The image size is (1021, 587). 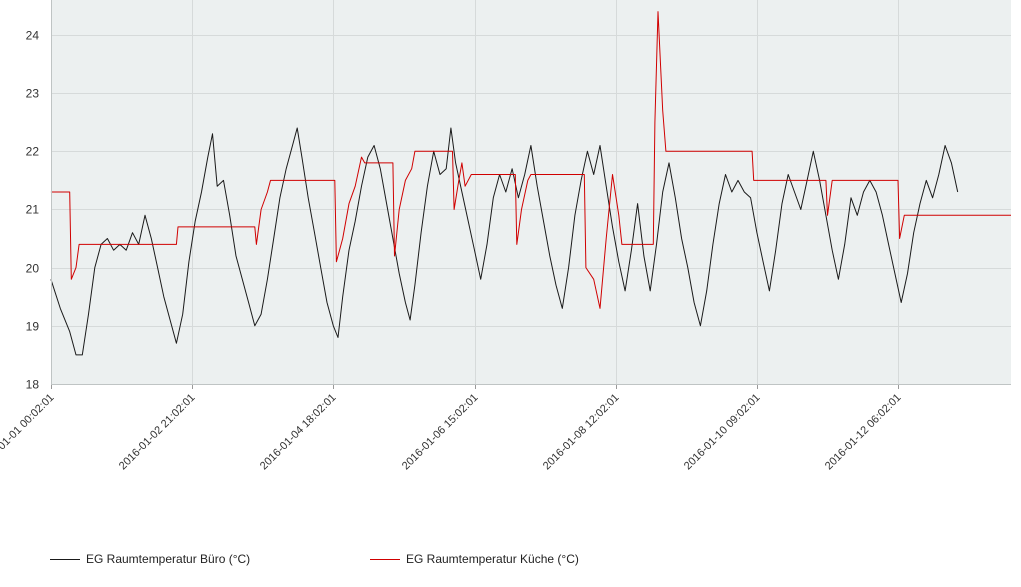 What do you see at coordinates (33, 385) in the screenshot?
I see `y-tick-label: 18` at bounding box center [33, 385].